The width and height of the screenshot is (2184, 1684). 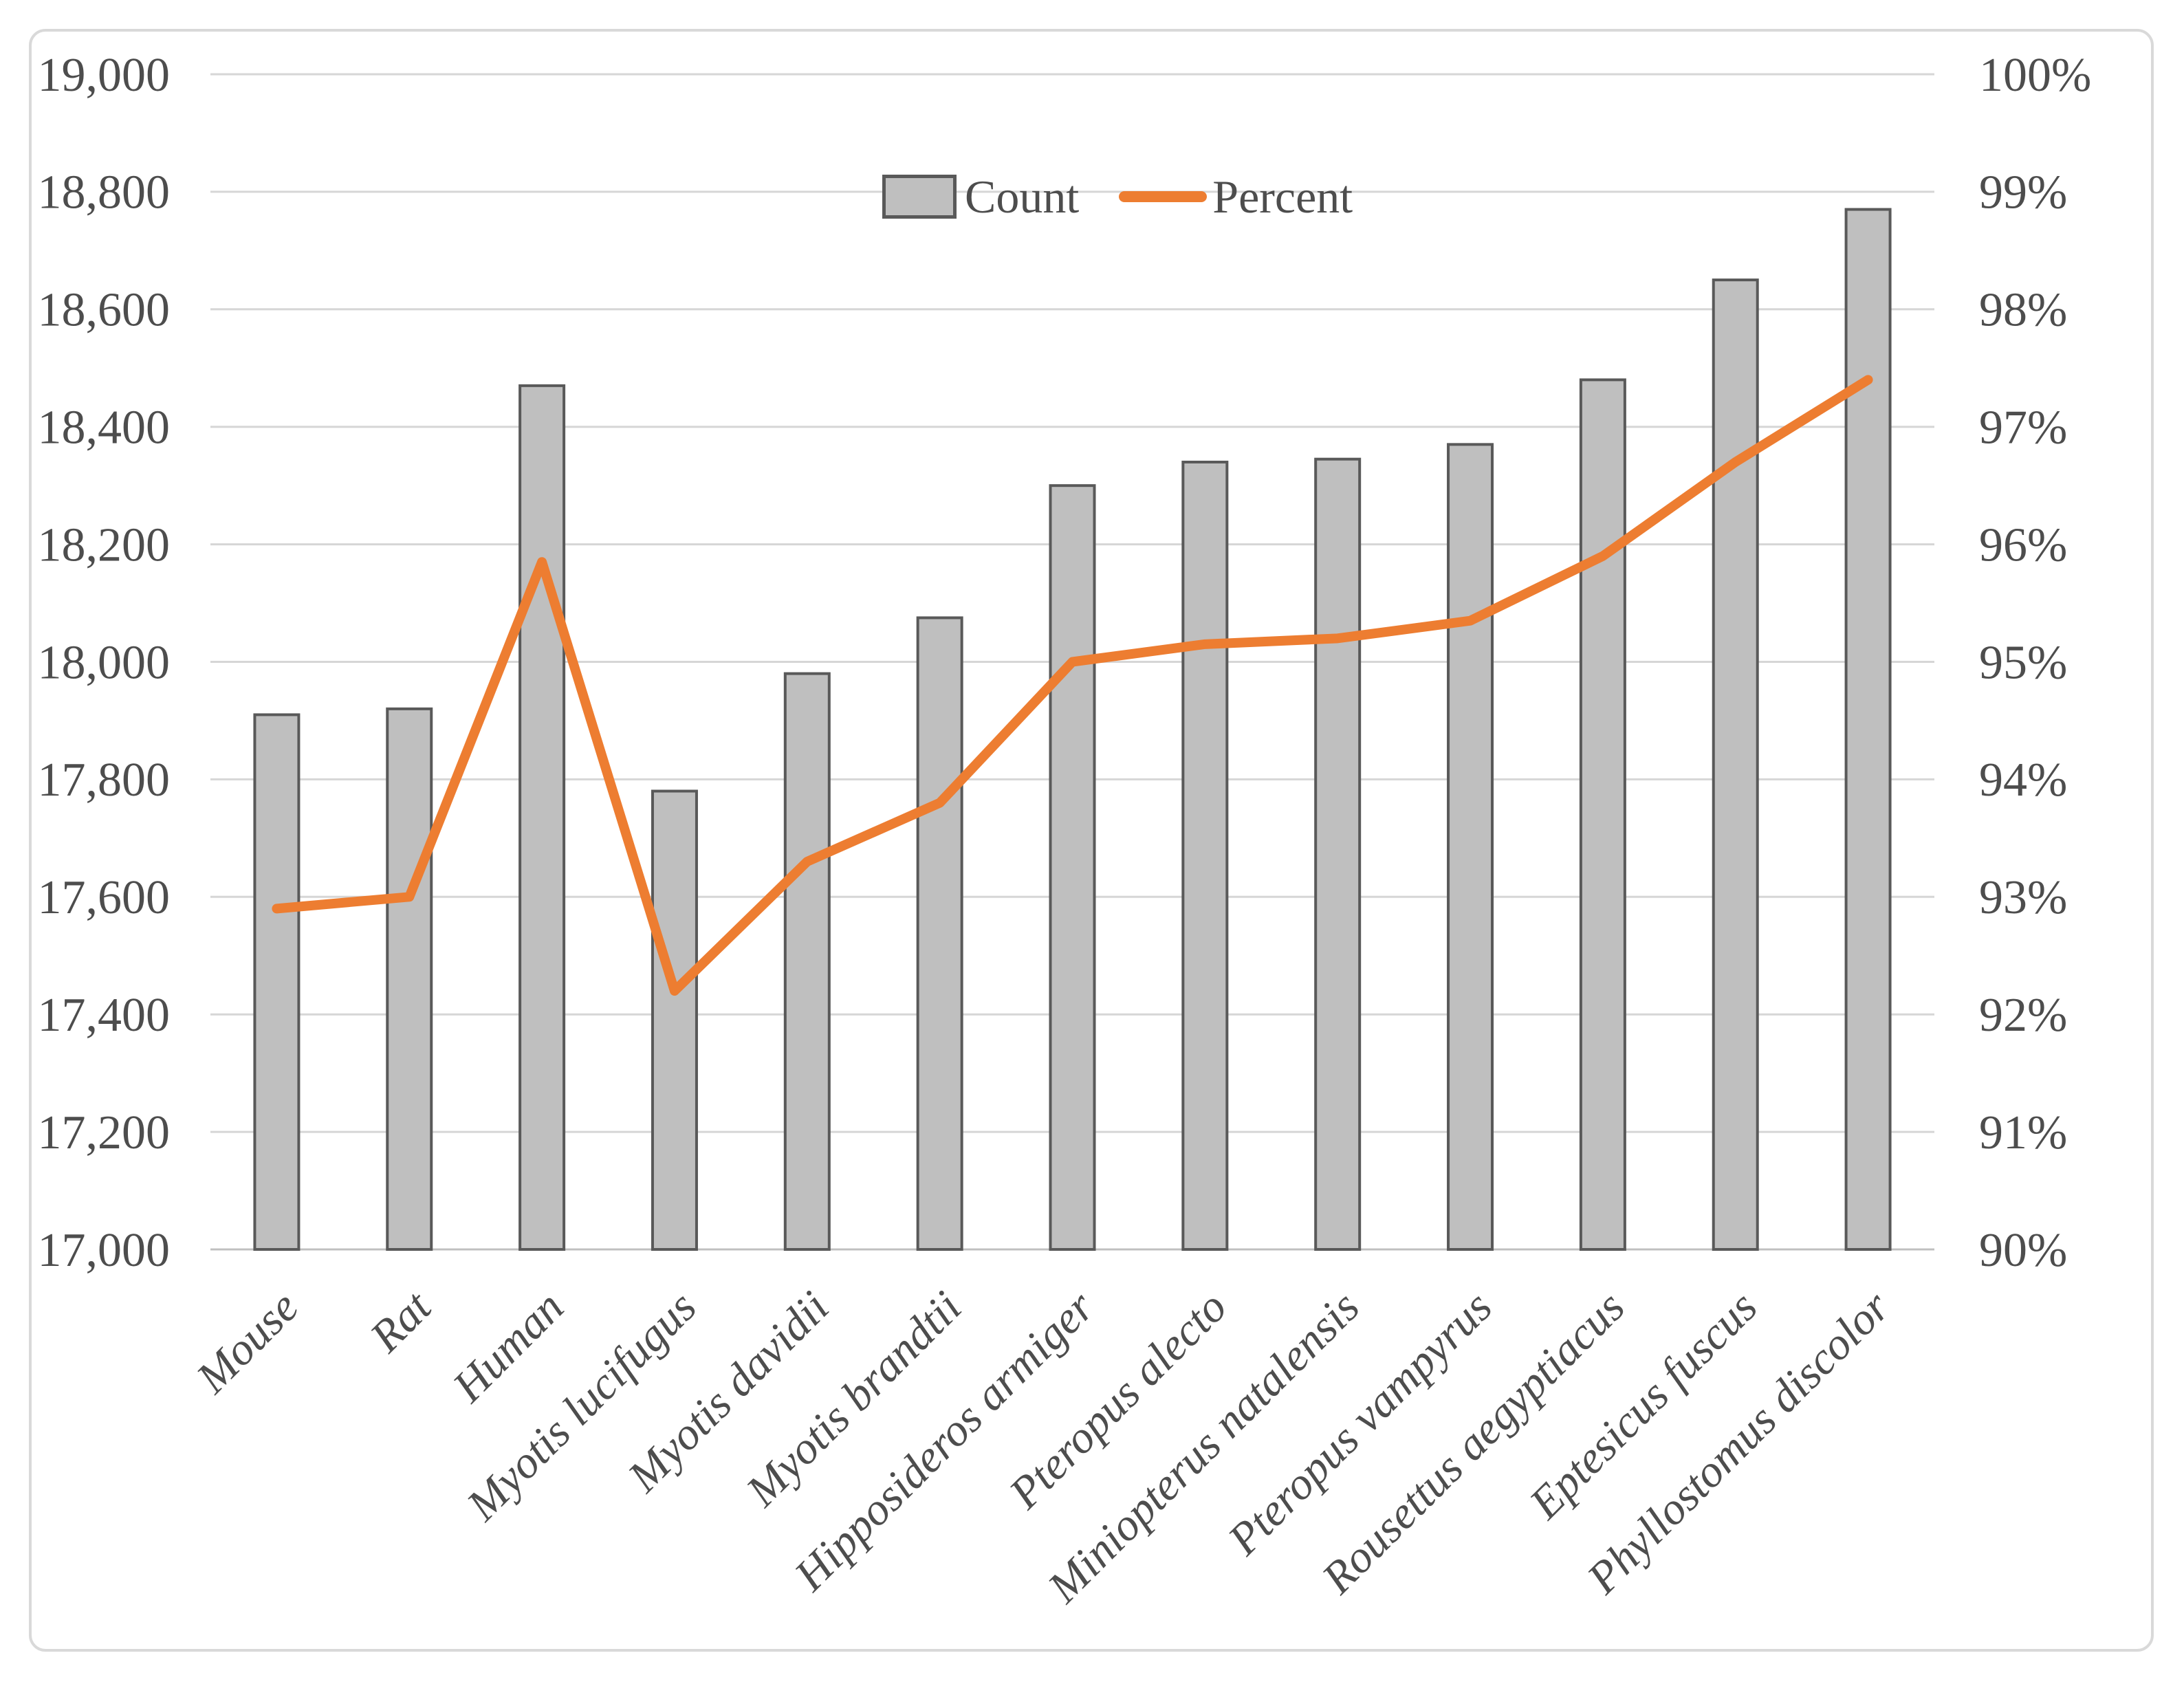 I want to click on count-legend-swatch, so click(x=919, y=197).